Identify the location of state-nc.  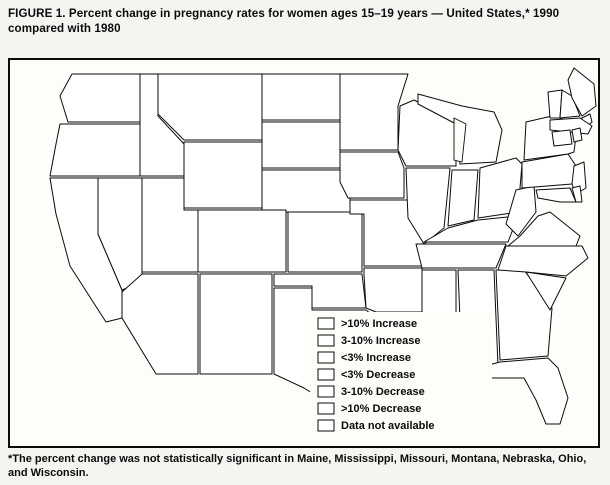
(543, 261).